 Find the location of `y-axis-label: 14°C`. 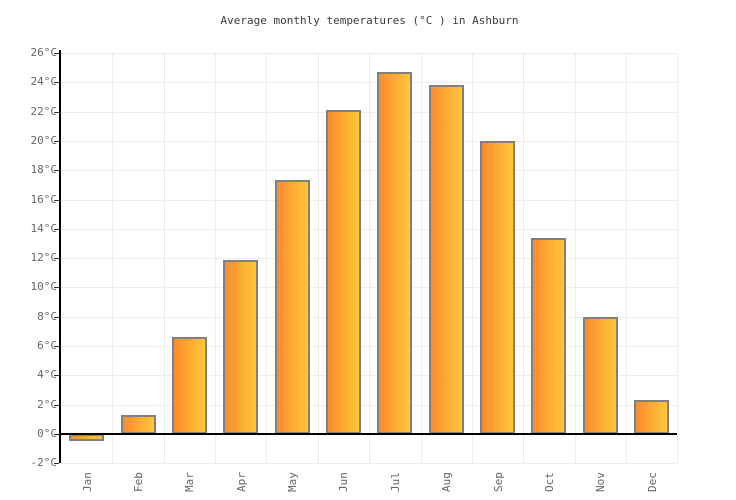

y-axis-label: 14°C is located at coordinates (44, 228).